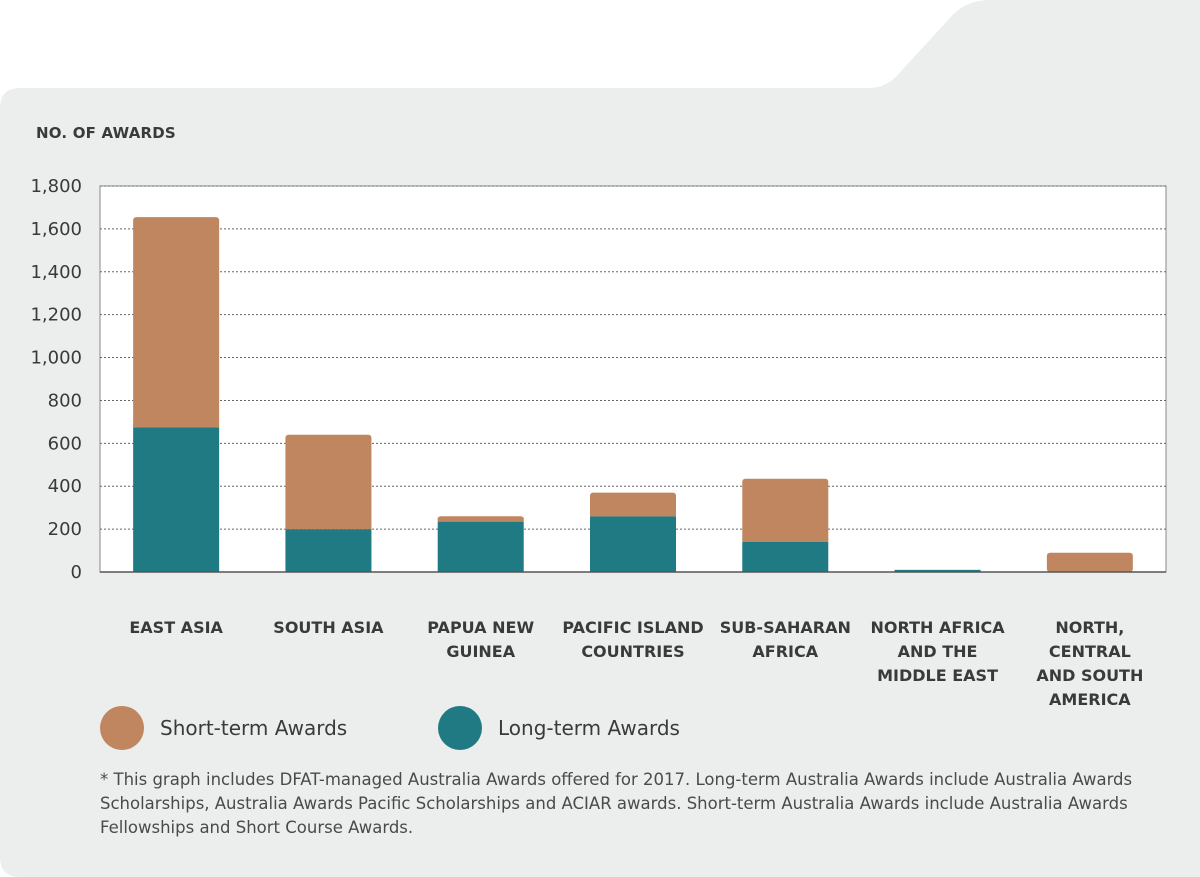  Describe the element at coordinates (481, 639) in the screenshot. I see `x-category-label: PAPUA NEW GUINEA` at that location.